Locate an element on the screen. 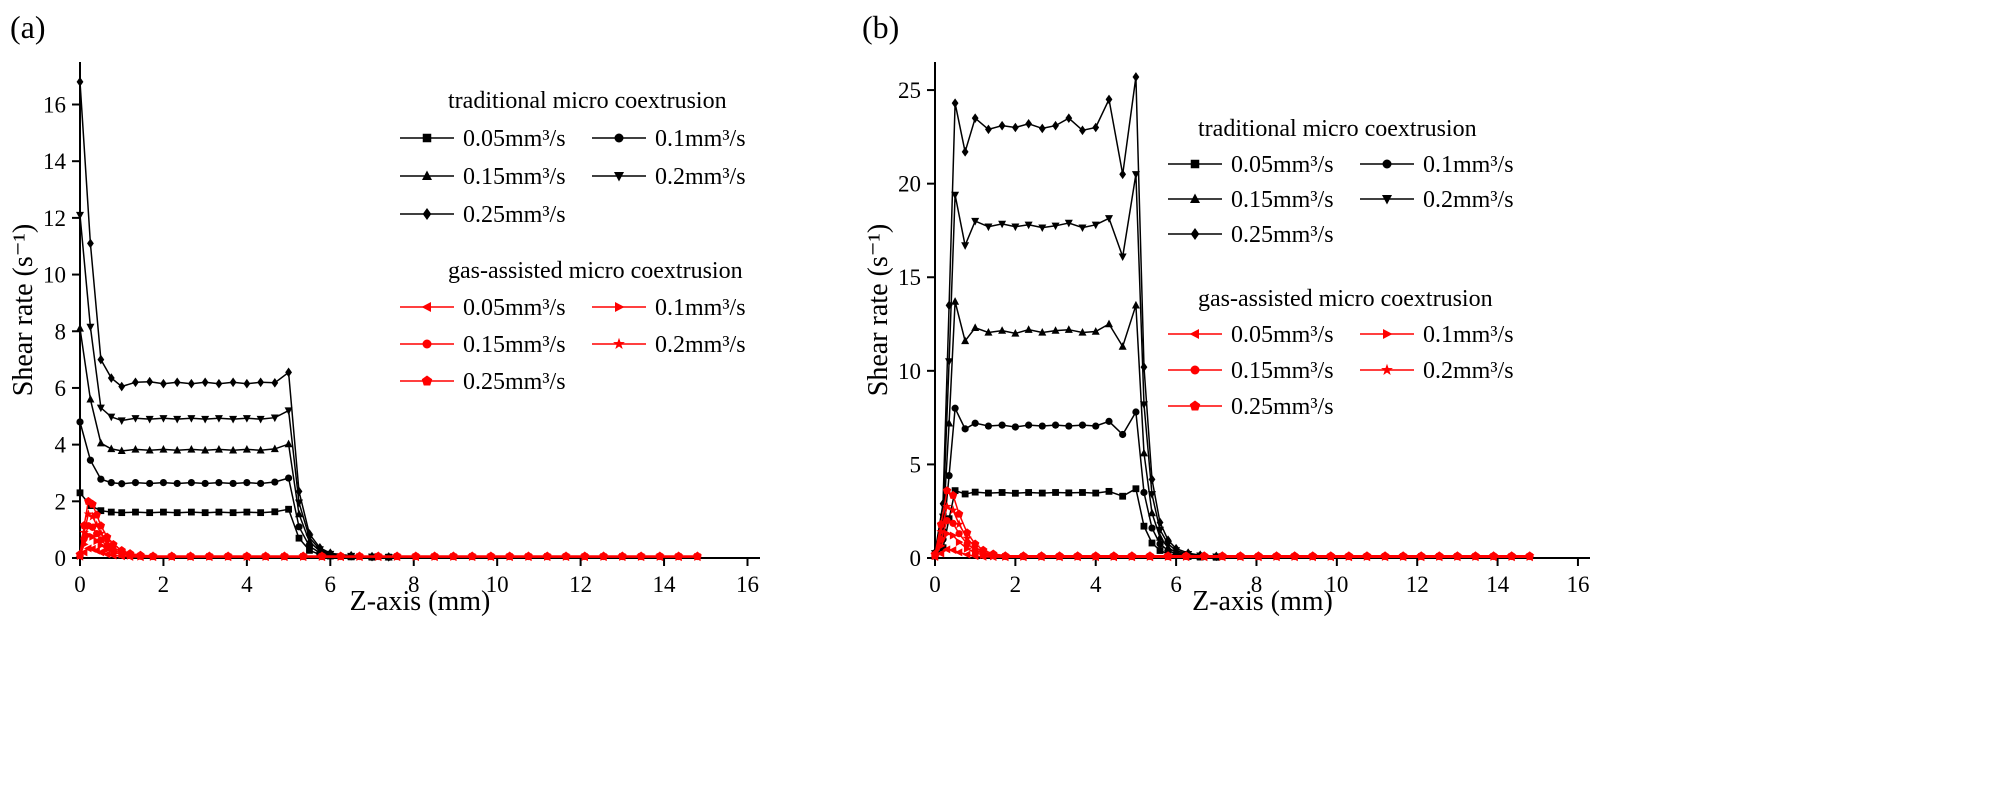  y-tick-label: 6 is located at coordinates (61, 388).